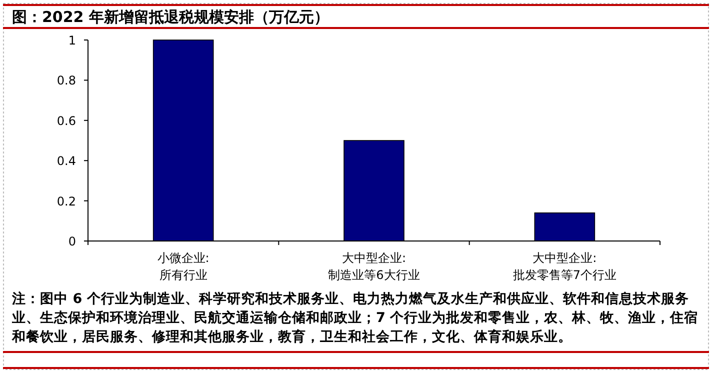  Describe the element at coordinates (66, 201) in the screenshot. I see `y-tick-label: 0.2` at that location.